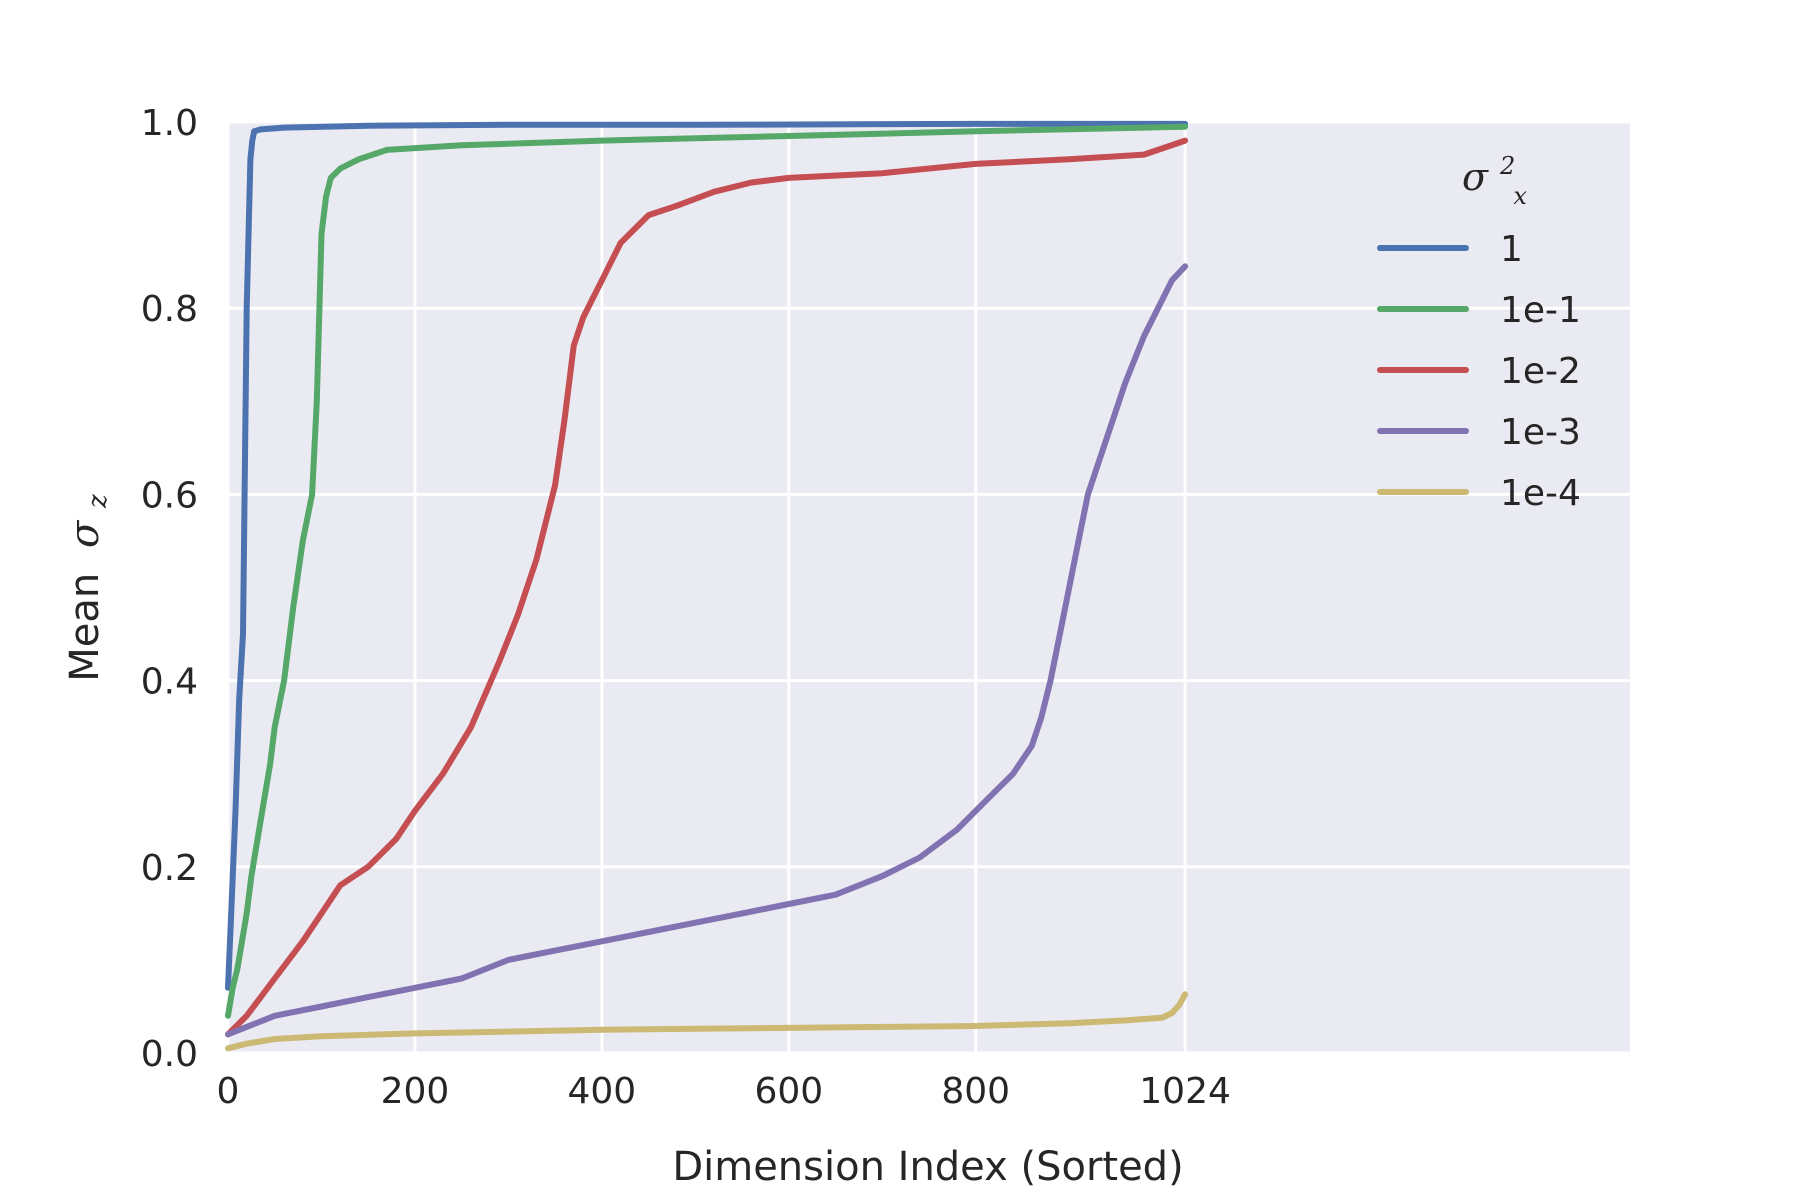 The width and height of the screenshot is (1800, 1200). What do you see at coordinates (228, 1091) in the screenshot?
I see `x-tick-label: 0` at bounding box center [228, 1091].